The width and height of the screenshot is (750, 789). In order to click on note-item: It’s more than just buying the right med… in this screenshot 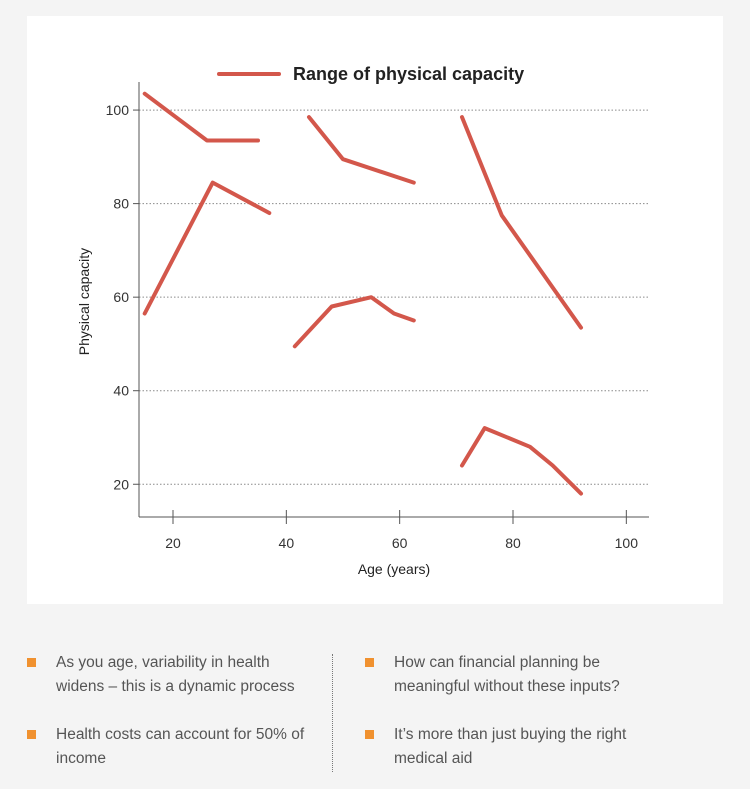, I will do `click(515, 747)`.